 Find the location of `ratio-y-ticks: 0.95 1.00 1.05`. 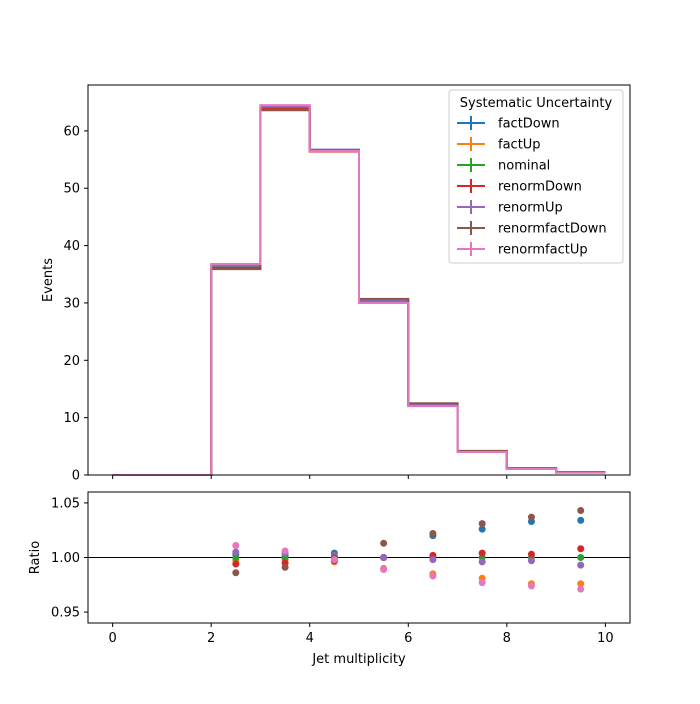

ratio-y-ticks: 0.95 1.00 1.05 is located at coordinates (69, 558).